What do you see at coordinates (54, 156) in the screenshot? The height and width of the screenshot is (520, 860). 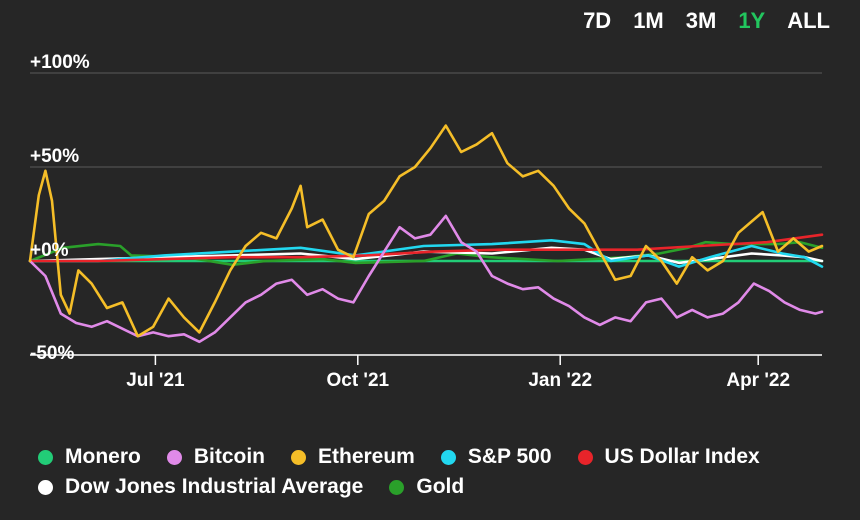 I see `y-tick-label: +50%` at bounding box center [54, 156].